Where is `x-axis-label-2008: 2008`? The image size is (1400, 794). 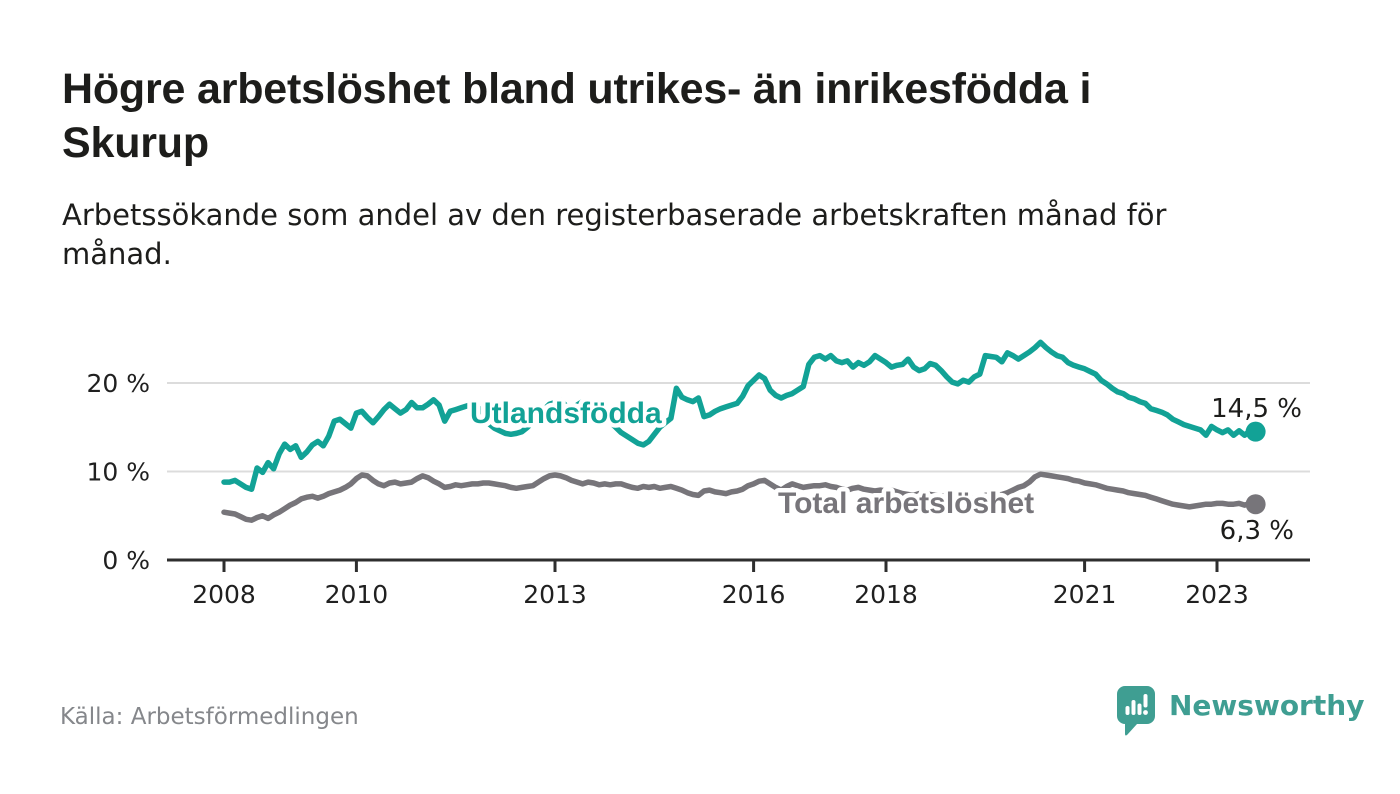
x-axis-label-2008: 2008 is located at coordinates (224, 594).